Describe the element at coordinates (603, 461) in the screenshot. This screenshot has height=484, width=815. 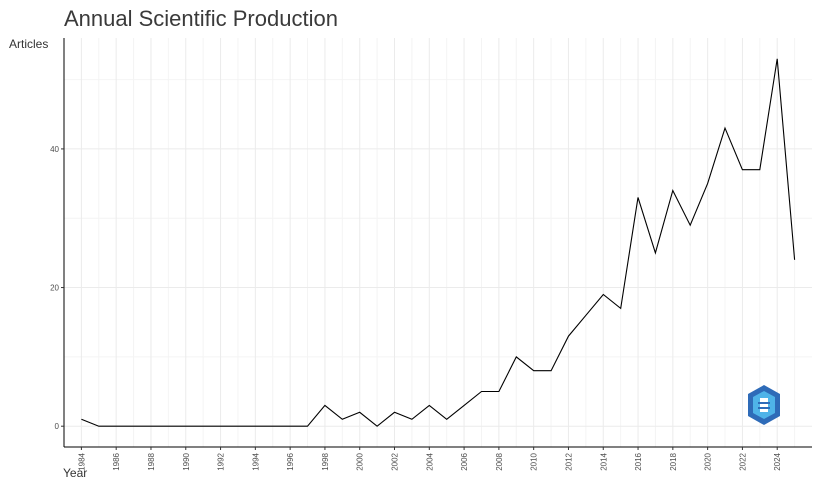
I see `x-tick-label: 2014` at that location.